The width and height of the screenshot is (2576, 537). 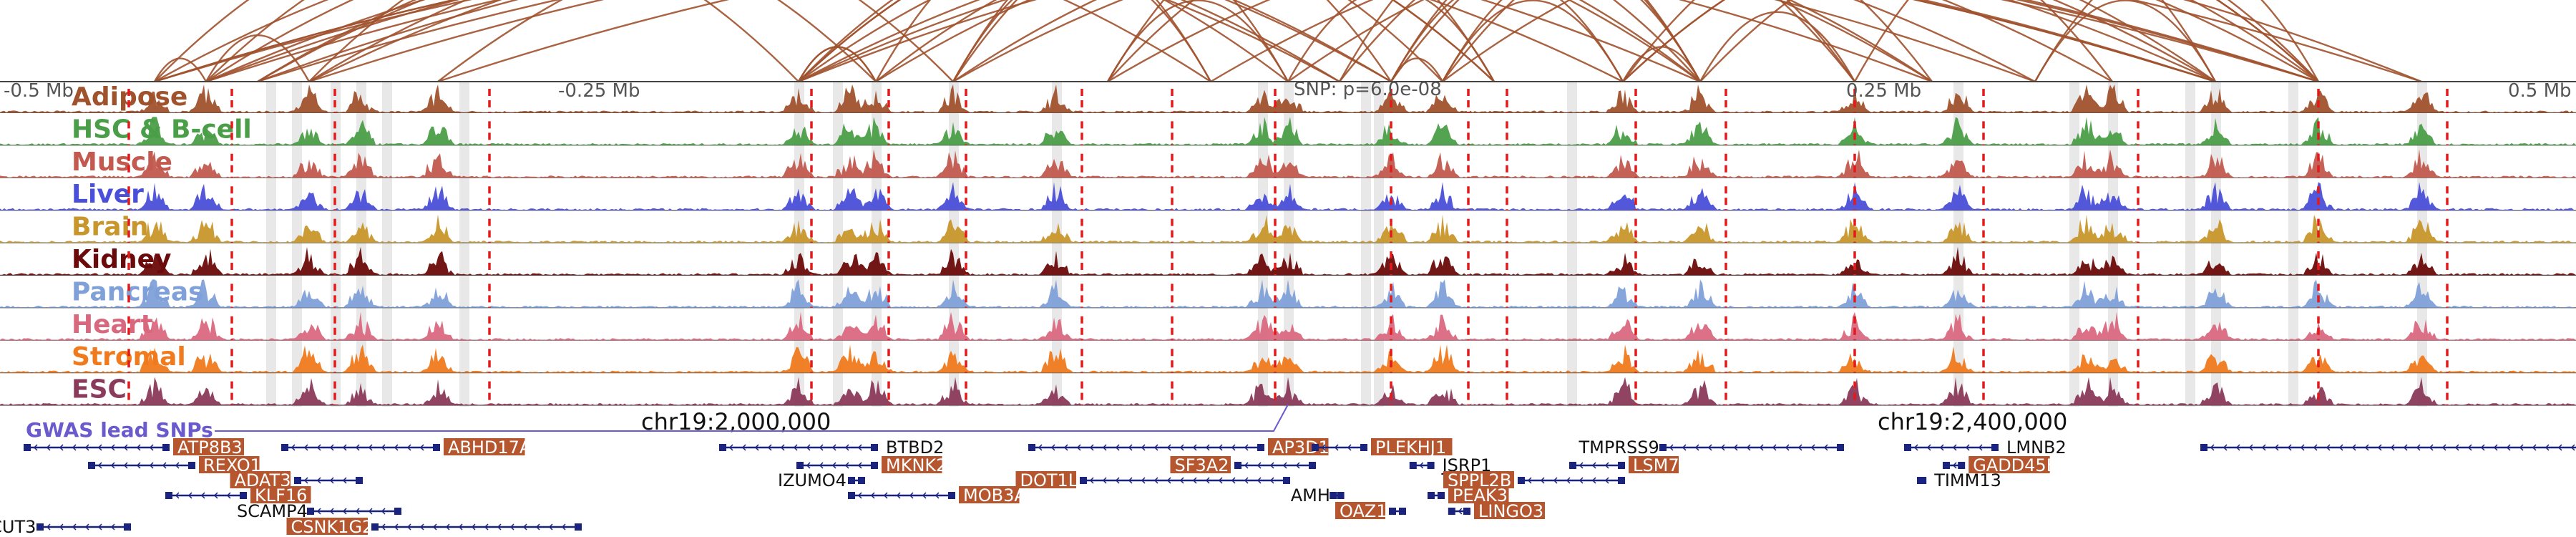 What do you see at coordinates (332, 527) in the screenshot?
I see `gene-label: CSNK1G2` at bounding box center [332, 527].